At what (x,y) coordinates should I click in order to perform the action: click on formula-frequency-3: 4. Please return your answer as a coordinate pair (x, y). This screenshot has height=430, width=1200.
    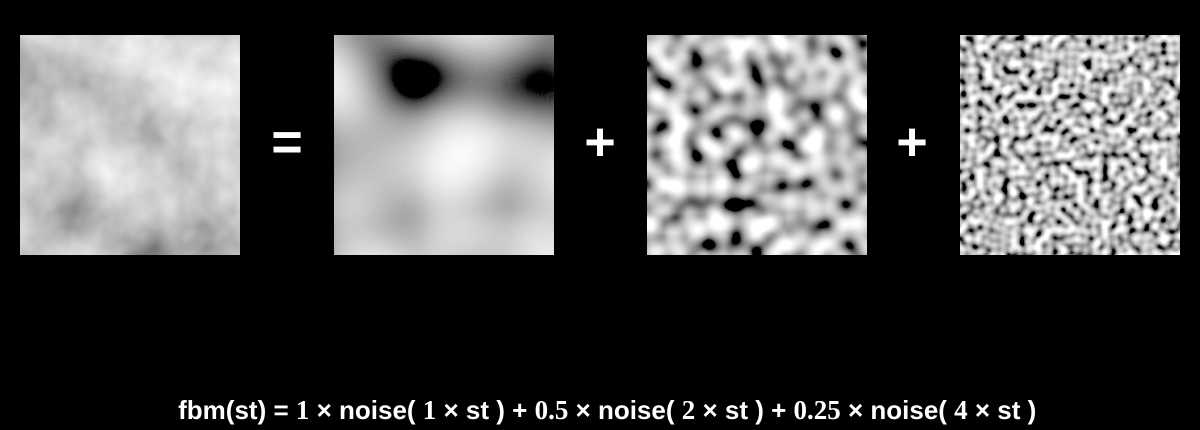
    Looking at the image, I should click on (961, 410).